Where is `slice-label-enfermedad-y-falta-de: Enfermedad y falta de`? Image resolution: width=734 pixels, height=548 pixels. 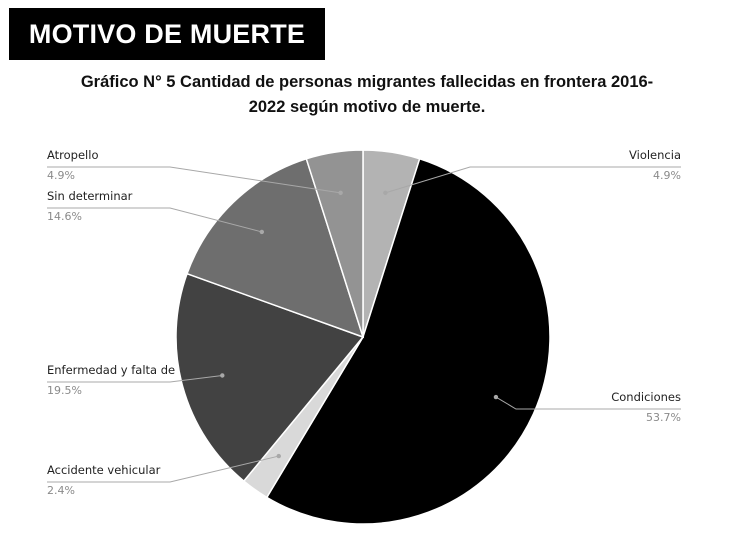 slice-label-enfermedad-y-falta-de: Enfermedad y falta de is located at coordinates (111, 370).